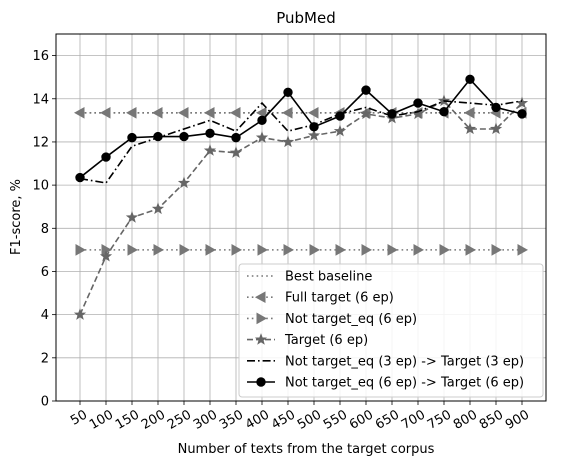 The image size is (563, 466). Describe the element at coordinates (320, 298) in the screenshot. I see `legend-item: Full target (6 ep)` at that location.